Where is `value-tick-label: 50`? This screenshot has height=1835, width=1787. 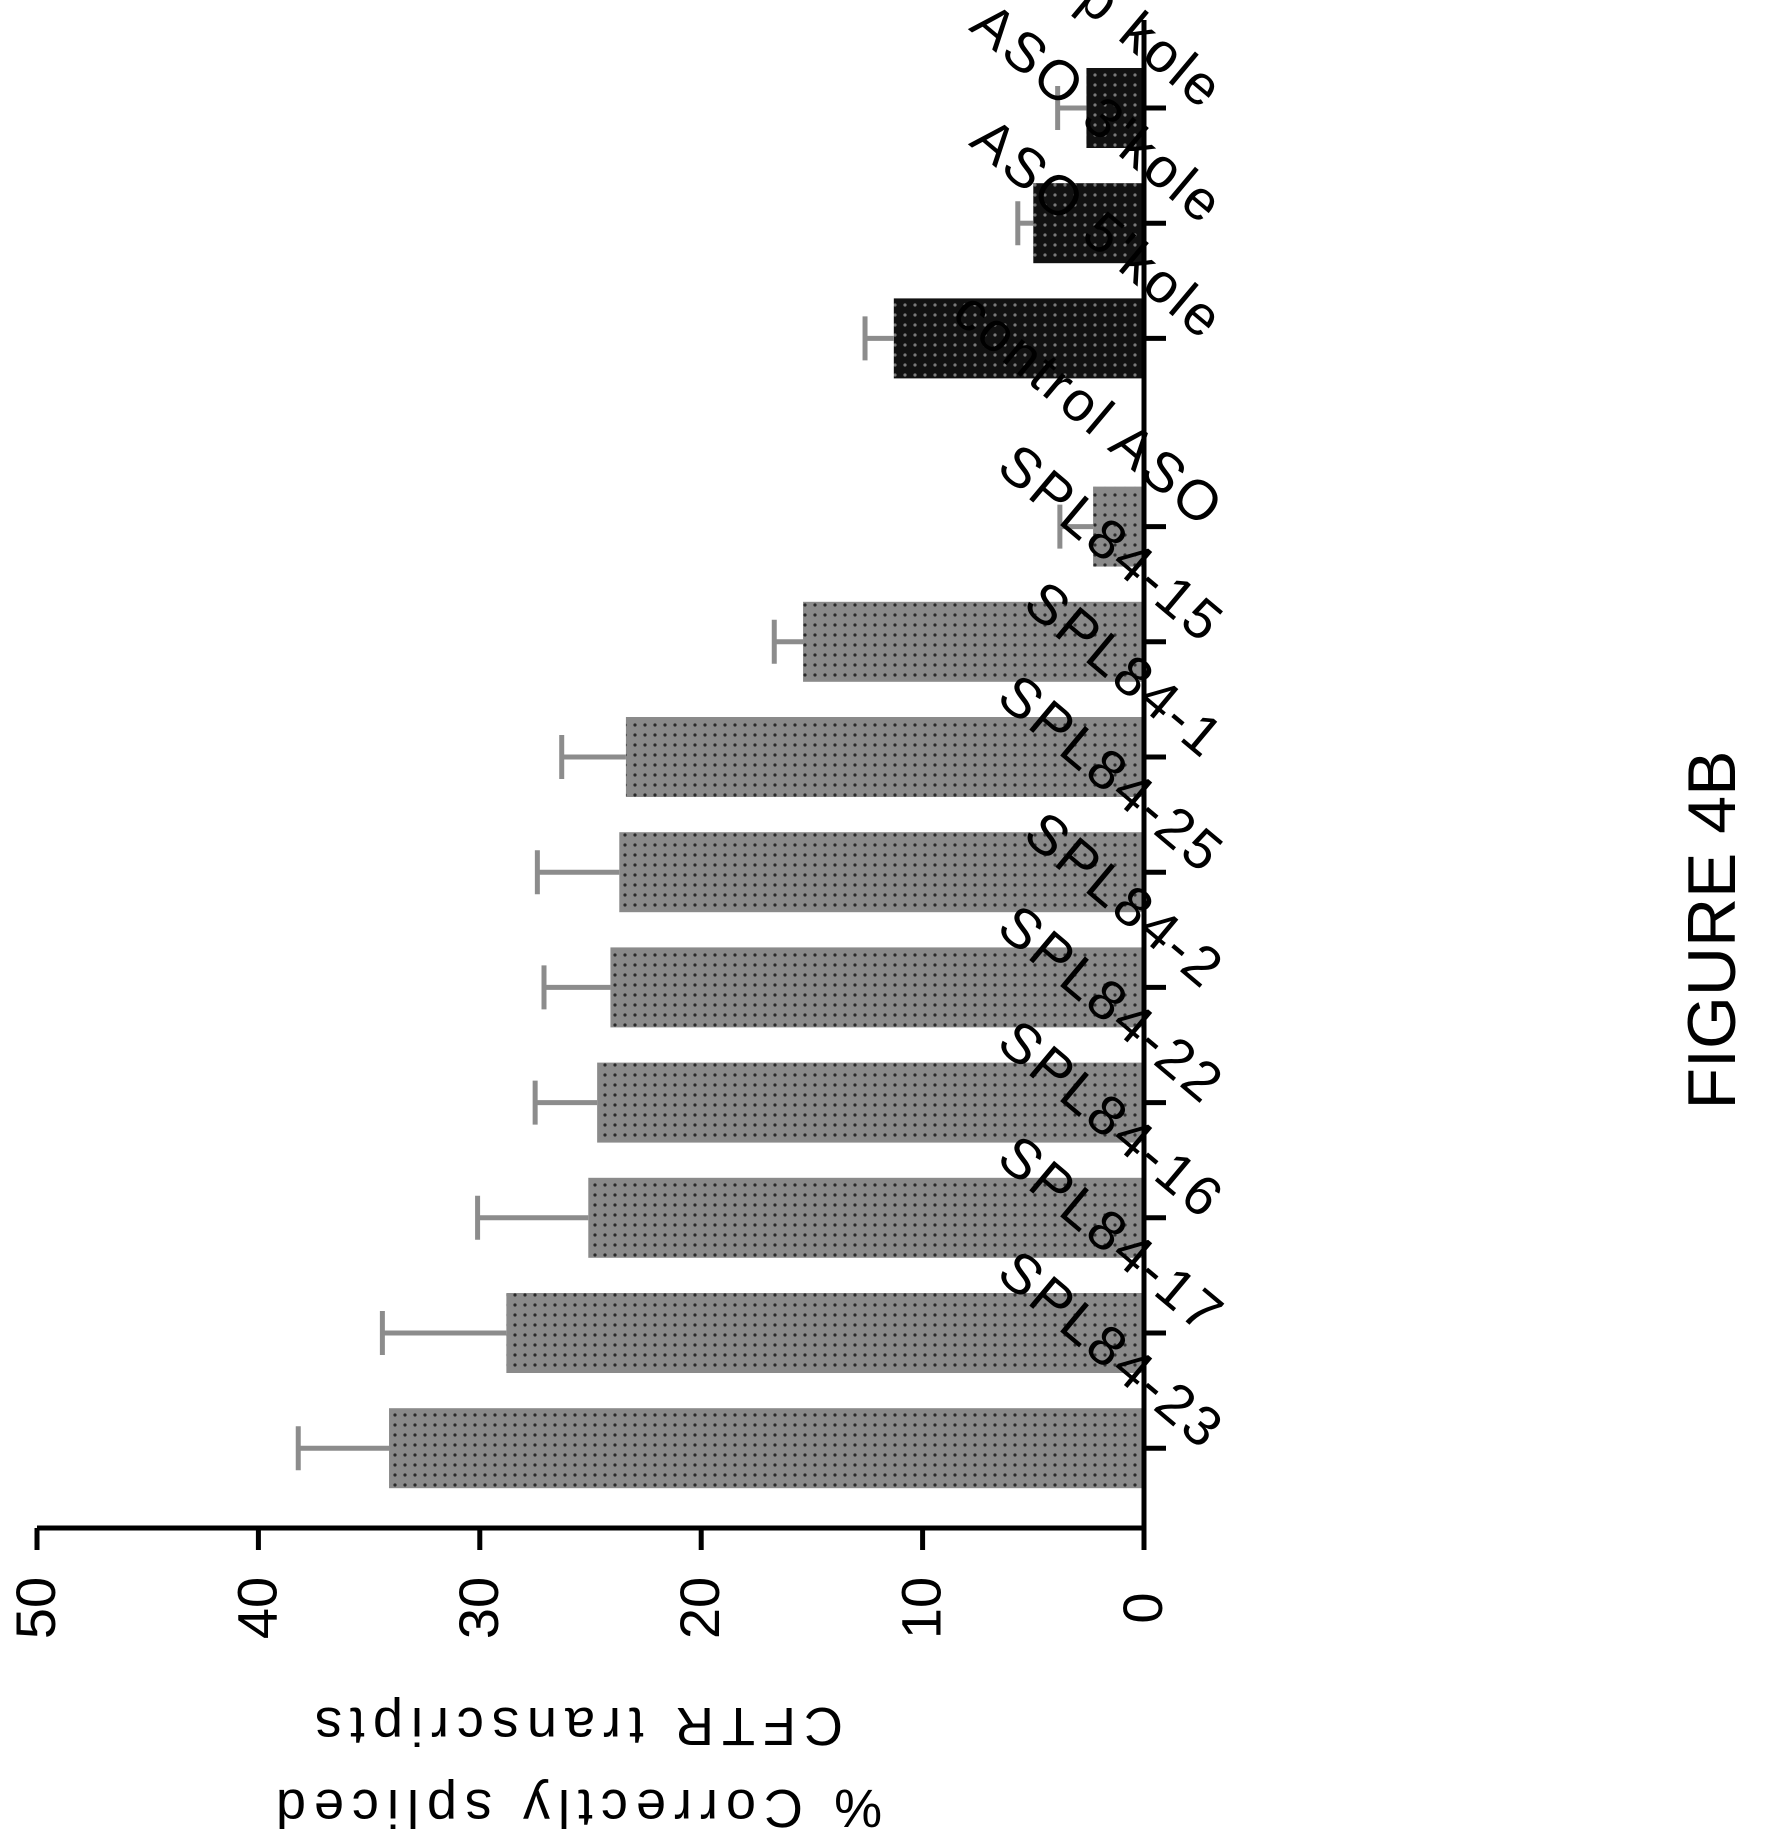 value-tick-label: 50 is located at coordinates (35, 1608).